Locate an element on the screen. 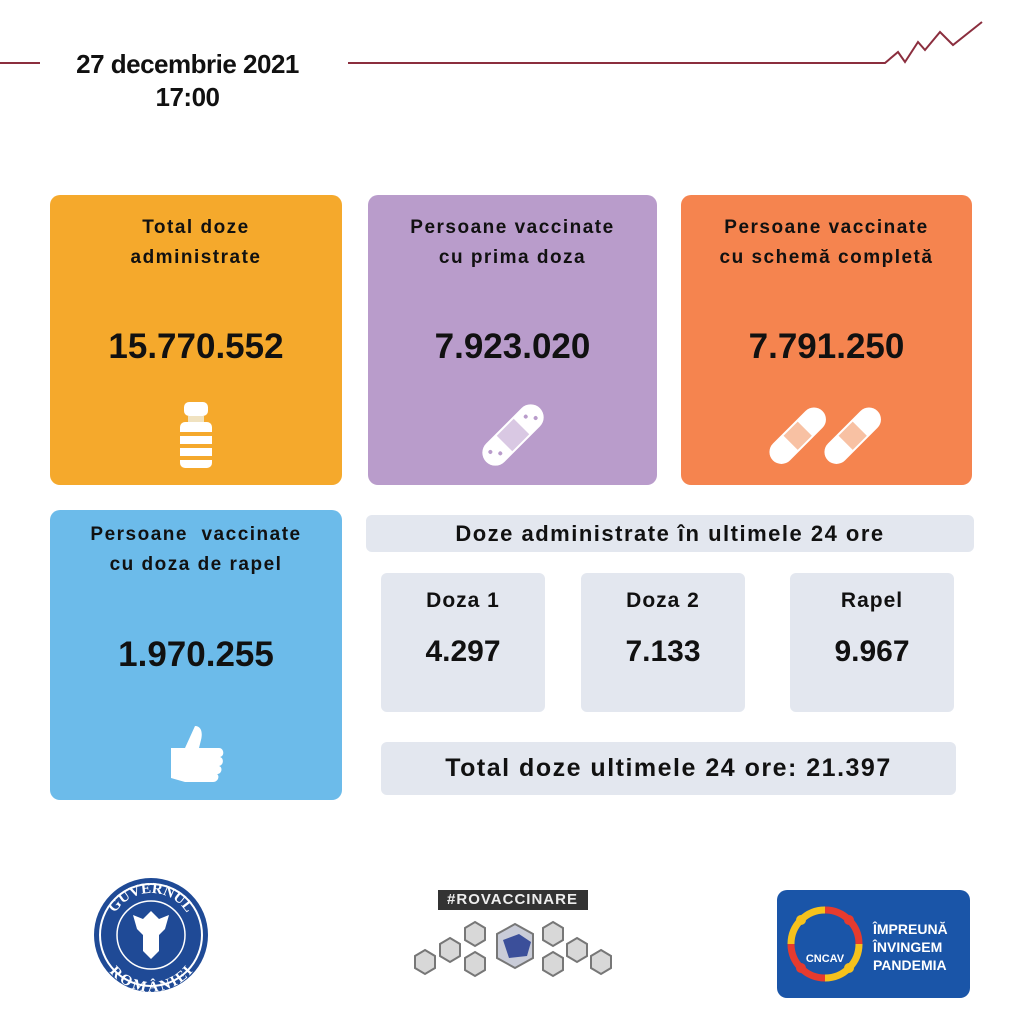 The image size is (1024, 1024). card-title: Total doze is located at coordinates (196, 227).